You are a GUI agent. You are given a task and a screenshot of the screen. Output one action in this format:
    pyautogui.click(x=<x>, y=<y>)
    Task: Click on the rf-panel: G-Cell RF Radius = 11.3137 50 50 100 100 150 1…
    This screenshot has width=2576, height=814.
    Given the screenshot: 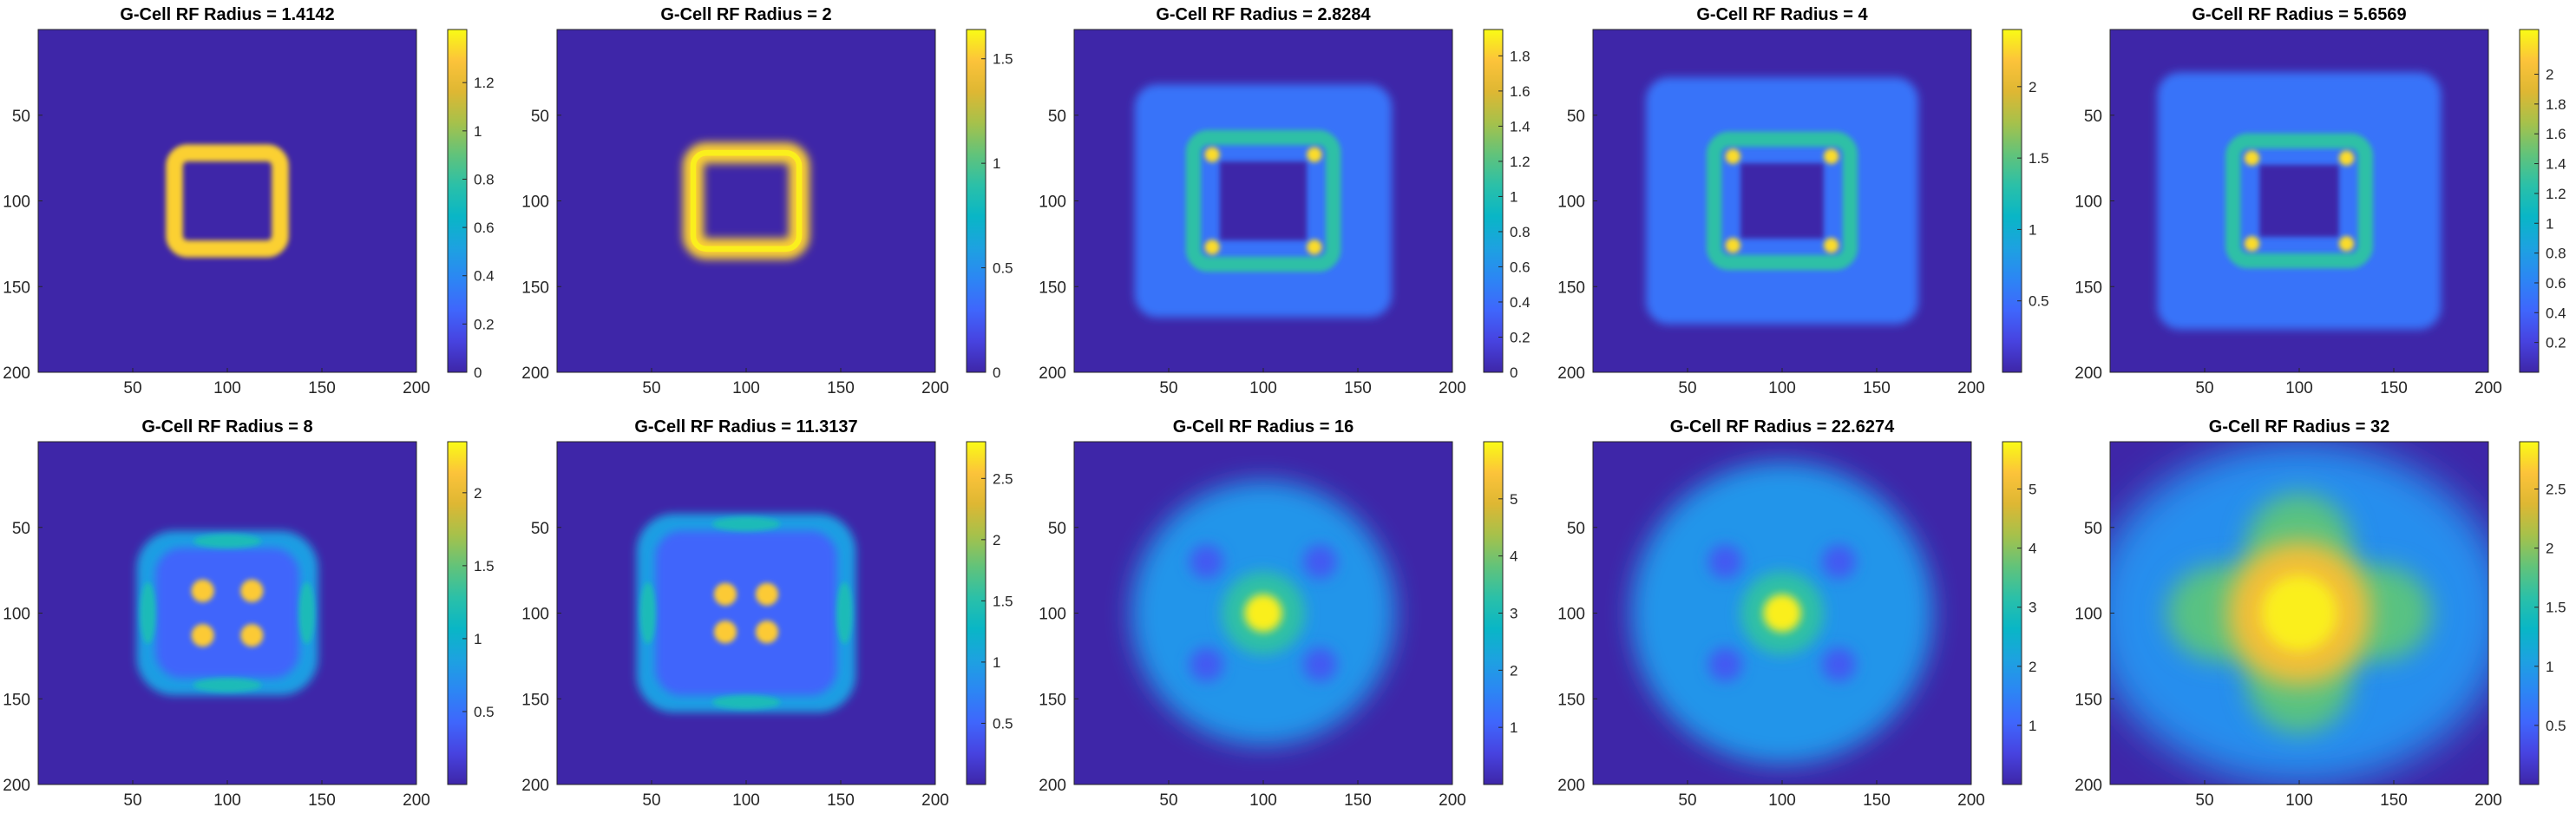 What is the action you would take?
    pyautogui.click(x=767, y=613)
    